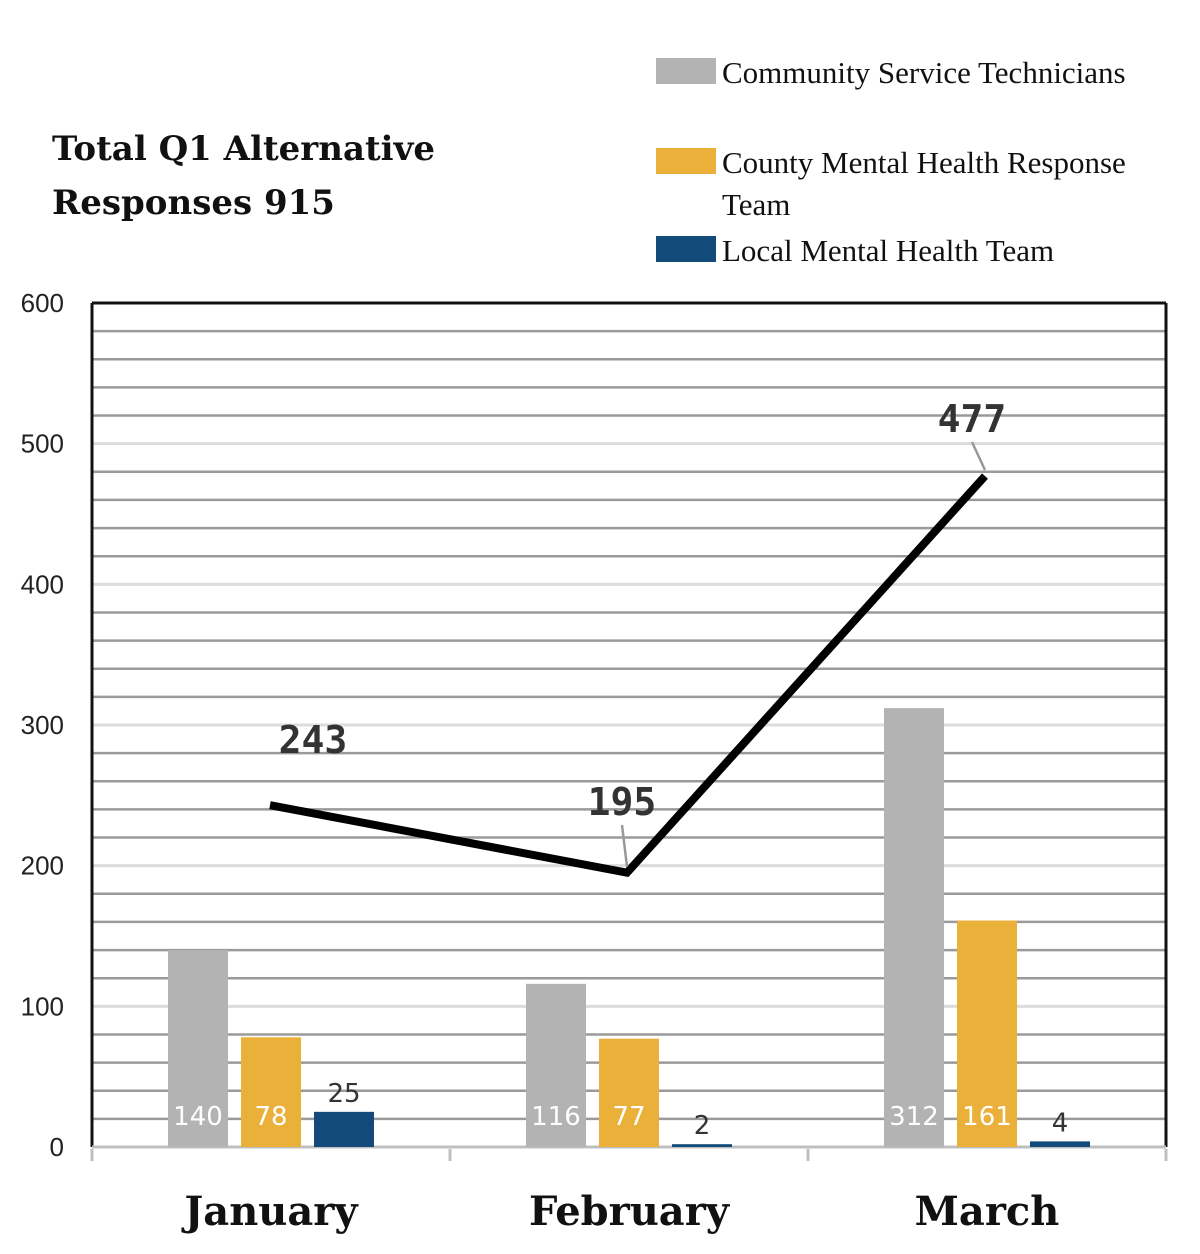 The image size is (1200, 1254). Describe the element at coordinates (630, 1211) in the screenshot. I see `x-tick-label: February` at that location.